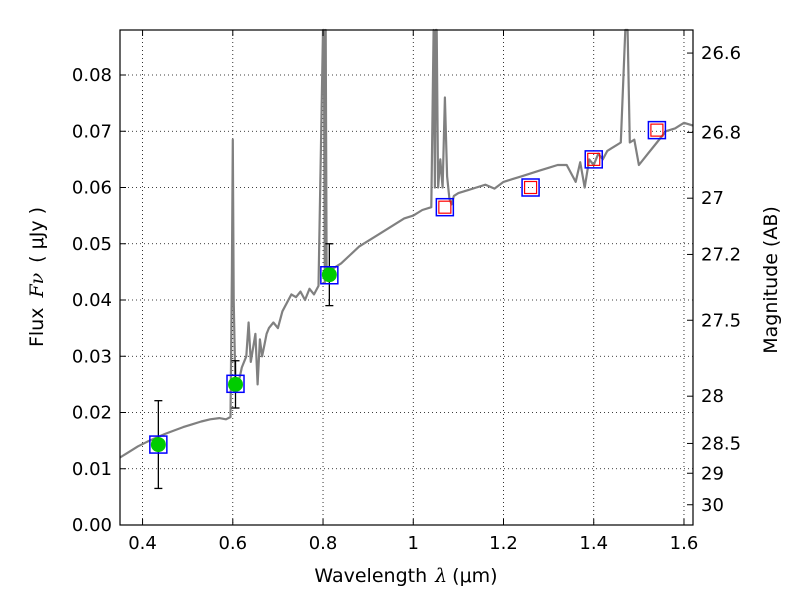 This screenshot has height=600, width=800. I want to click on y2-tick-label: 28, so click(712, 396).